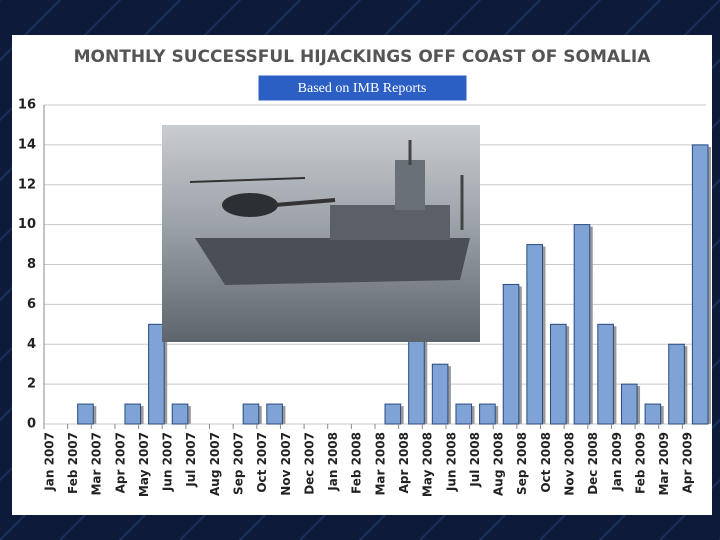  Describe the element at coordinates (49, 462) in the screenshot. I see `x-tick-label: Jan 2007` at that location.